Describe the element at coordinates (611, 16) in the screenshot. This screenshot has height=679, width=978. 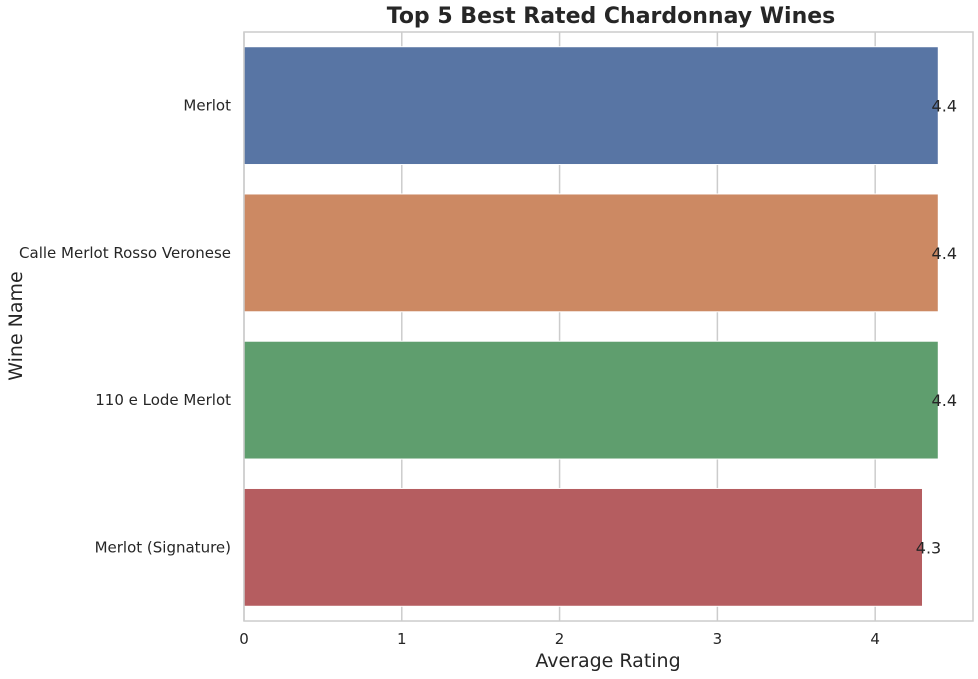
I see `chart-title: Top 5 Best Rated Chardonnay Wines` at that location.